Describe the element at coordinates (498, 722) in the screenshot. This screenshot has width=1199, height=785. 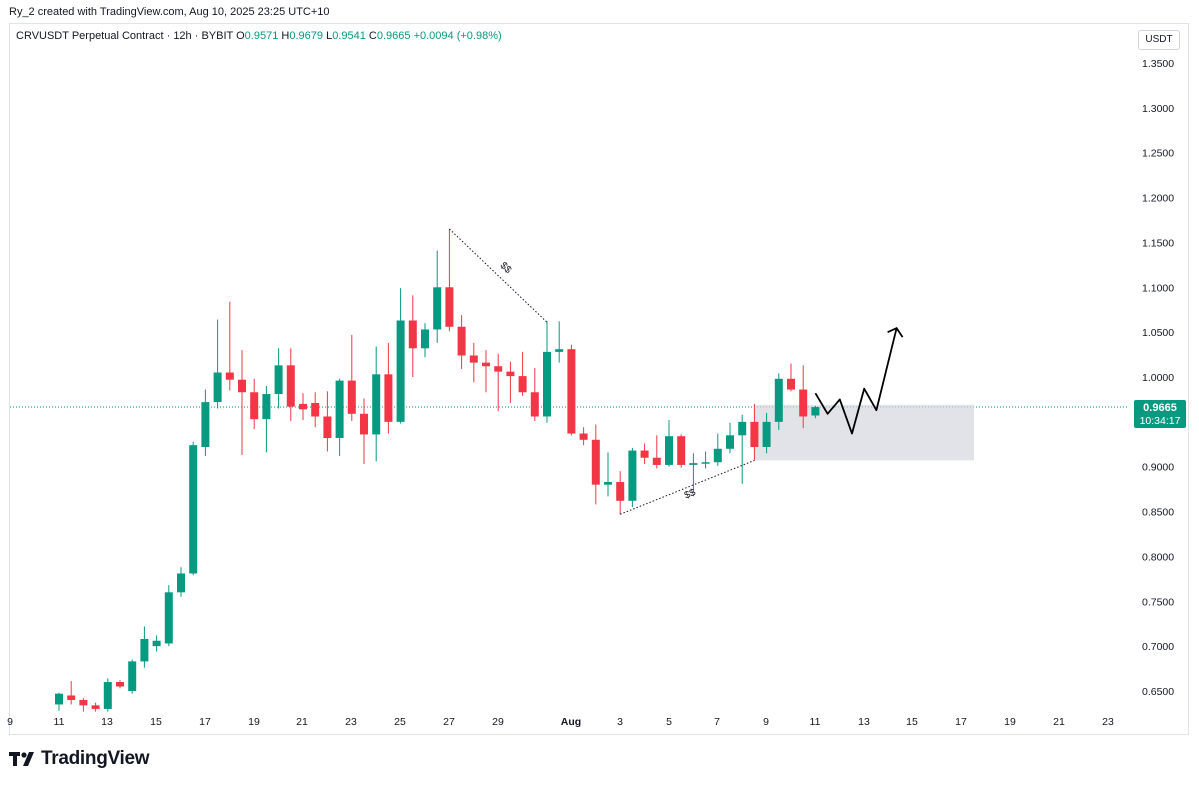
I see `x-tick-label: 29` at that location.